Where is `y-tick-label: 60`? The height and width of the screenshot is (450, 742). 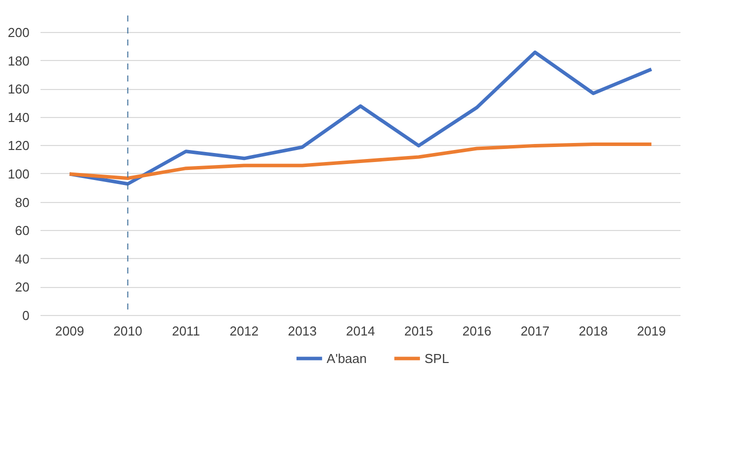
y-tick-label: 60 is located at coordinates (22, 230).